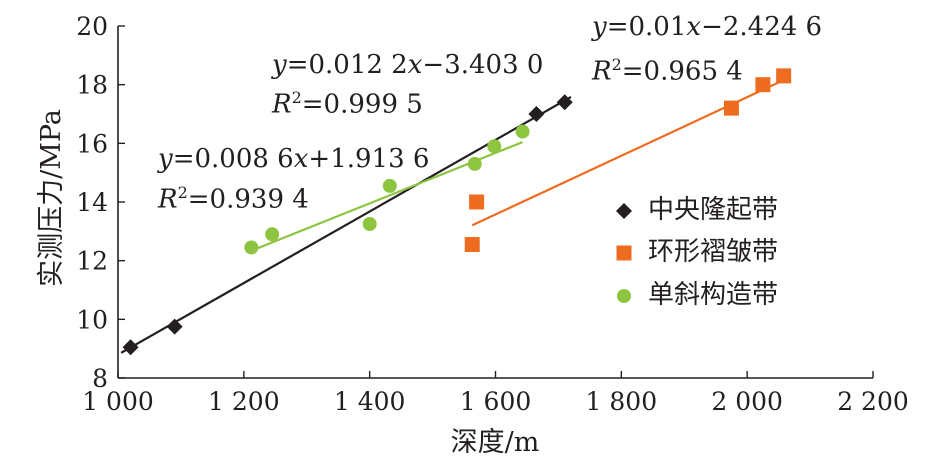  What do you see at coordinates (92, 143) in the screenshot?
I see `y-tick-label: 16` at bounding box center [92, 143].